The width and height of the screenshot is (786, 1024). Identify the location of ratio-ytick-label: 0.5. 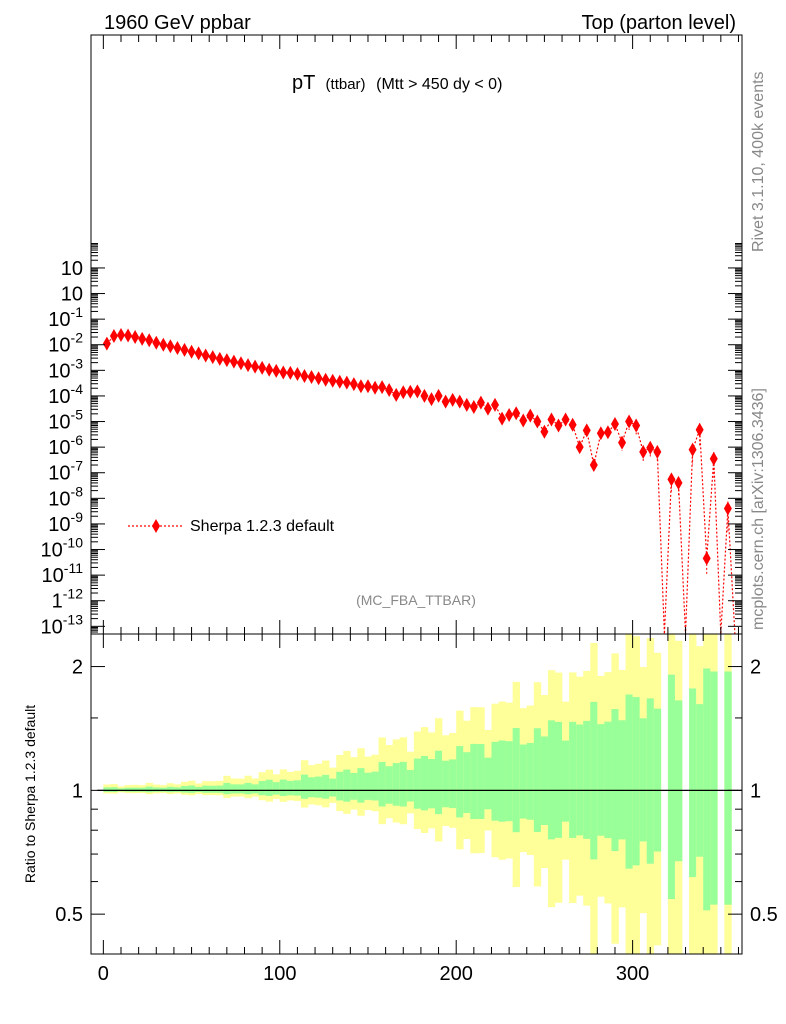
(69, 915).